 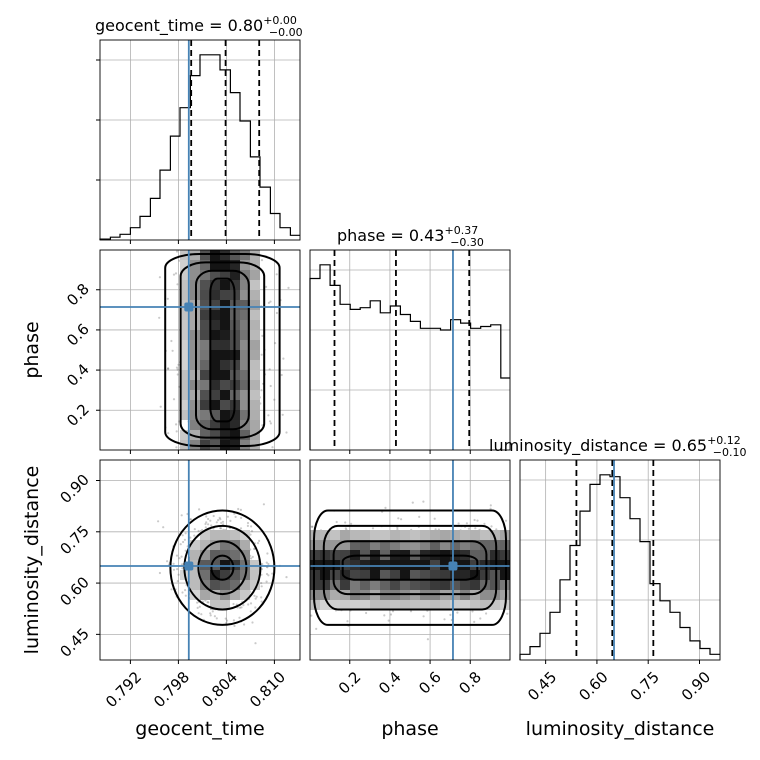 I want to click on tick-label-y: 0.6, so click(x=78, y=335).